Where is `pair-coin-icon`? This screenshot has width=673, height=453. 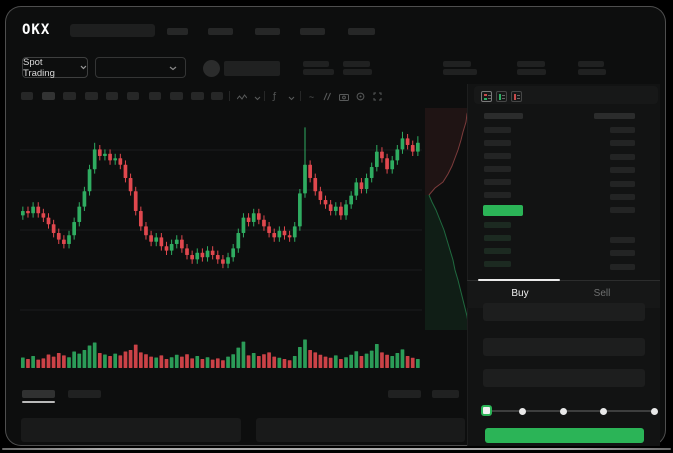
pair-coin-icon is located at coordinates (211, 68).